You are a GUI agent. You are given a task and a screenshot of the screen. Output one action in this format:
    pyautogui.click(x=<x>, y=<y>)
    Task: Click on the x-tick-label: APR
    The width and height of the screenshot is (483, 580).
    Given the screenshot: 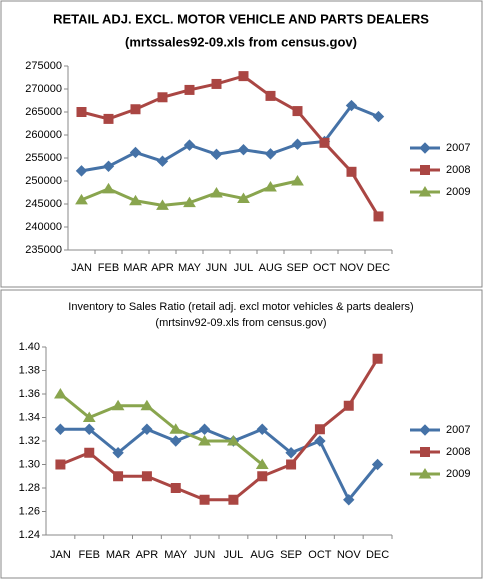 What is the action you would take?
    pyautogui.click(x=147, y=555)
    